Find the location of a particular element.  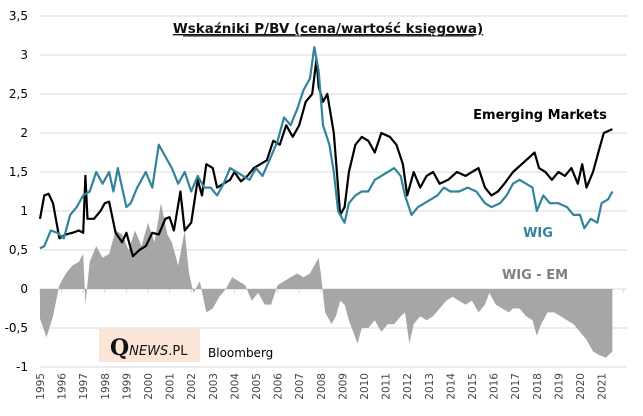

x-tick-label: 1997 is located at coordinates (84, 386).